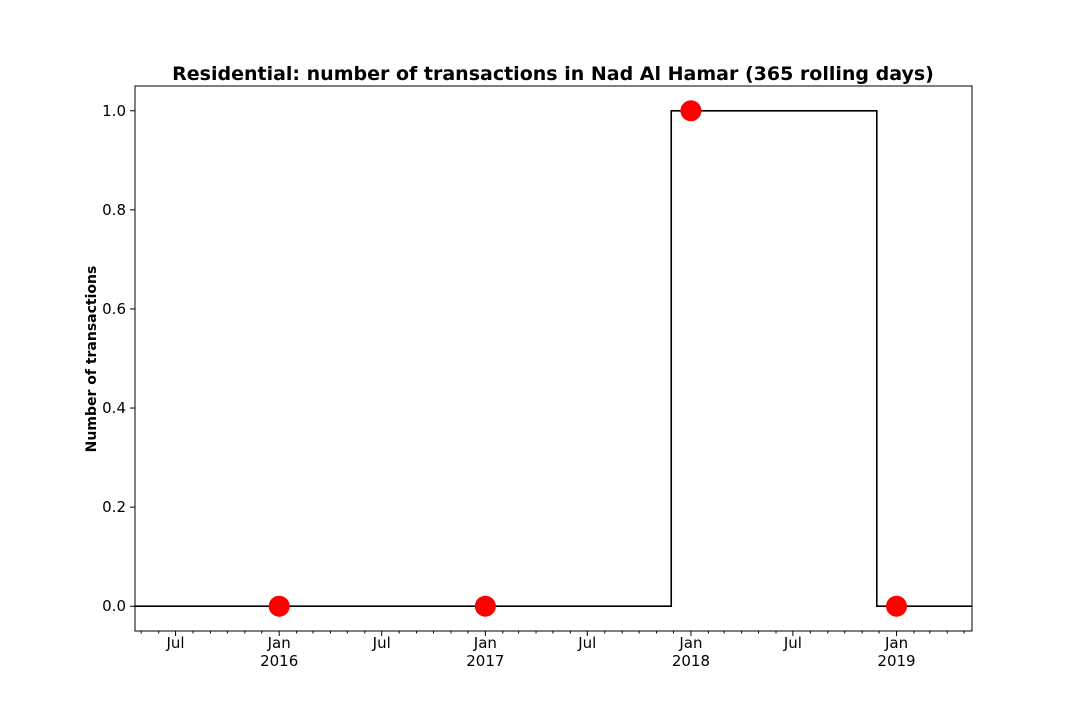 The height and width of the screenshot is (720, 1080). I want to click on y-axis-label: Number of transactions, so click(92, 359).